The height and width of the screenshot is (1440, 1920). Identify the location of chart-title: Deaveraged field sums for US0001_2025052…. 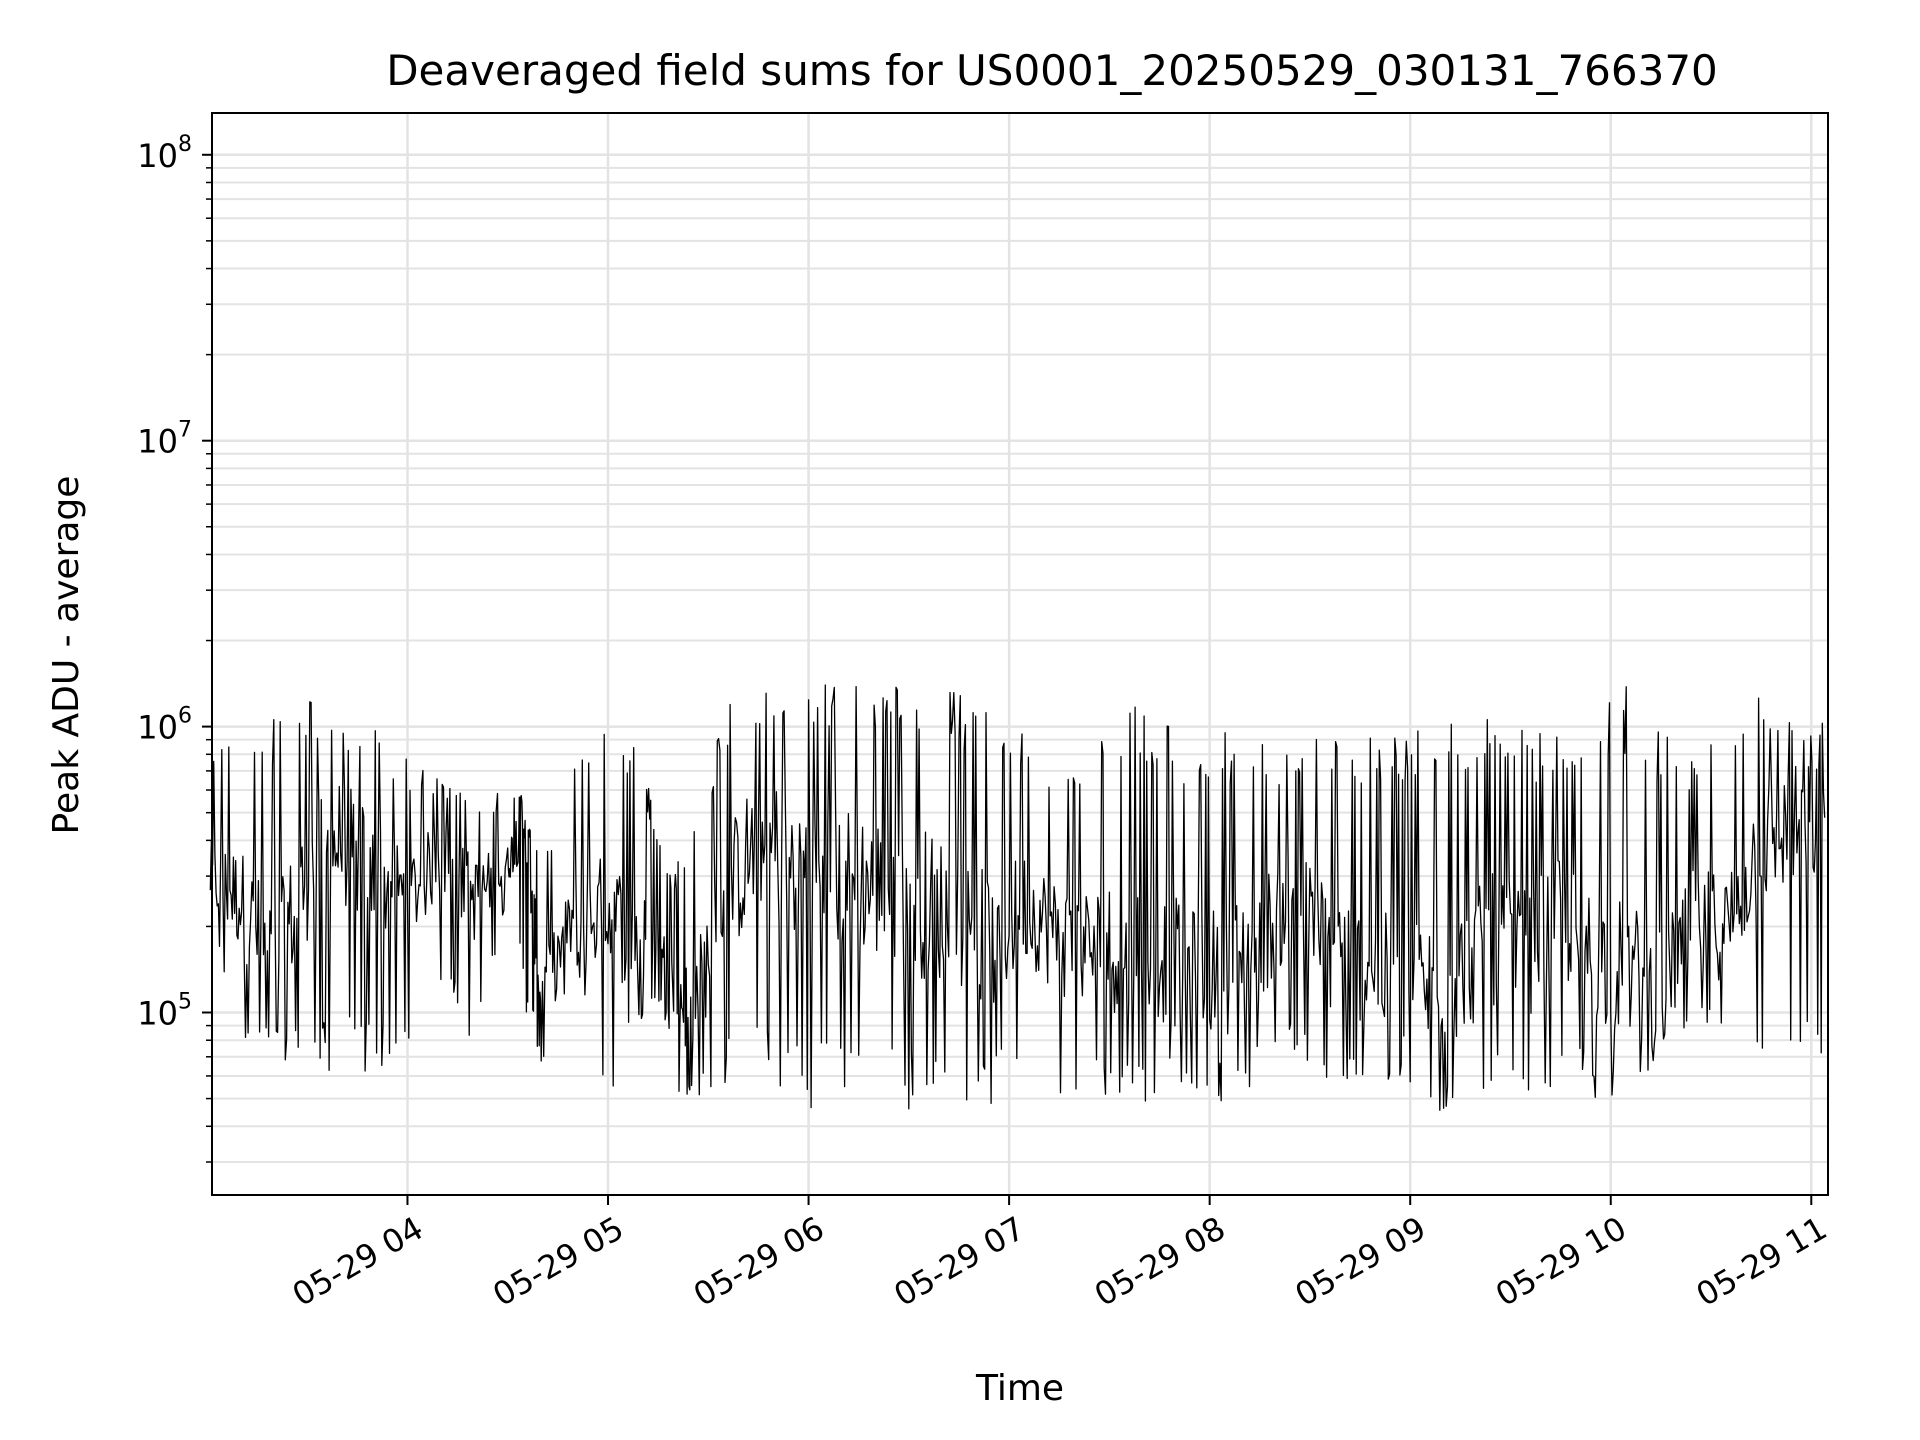
(1052, 70).